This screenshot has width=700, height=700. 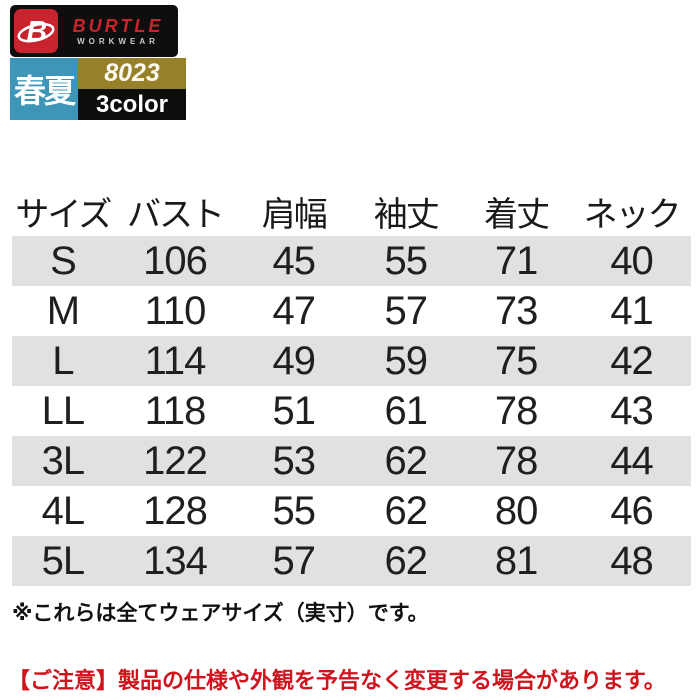 What do you see at coordinates (631, 261) in the screenshot?
I see `value-cell: 40` at bounding box center [631, 261].